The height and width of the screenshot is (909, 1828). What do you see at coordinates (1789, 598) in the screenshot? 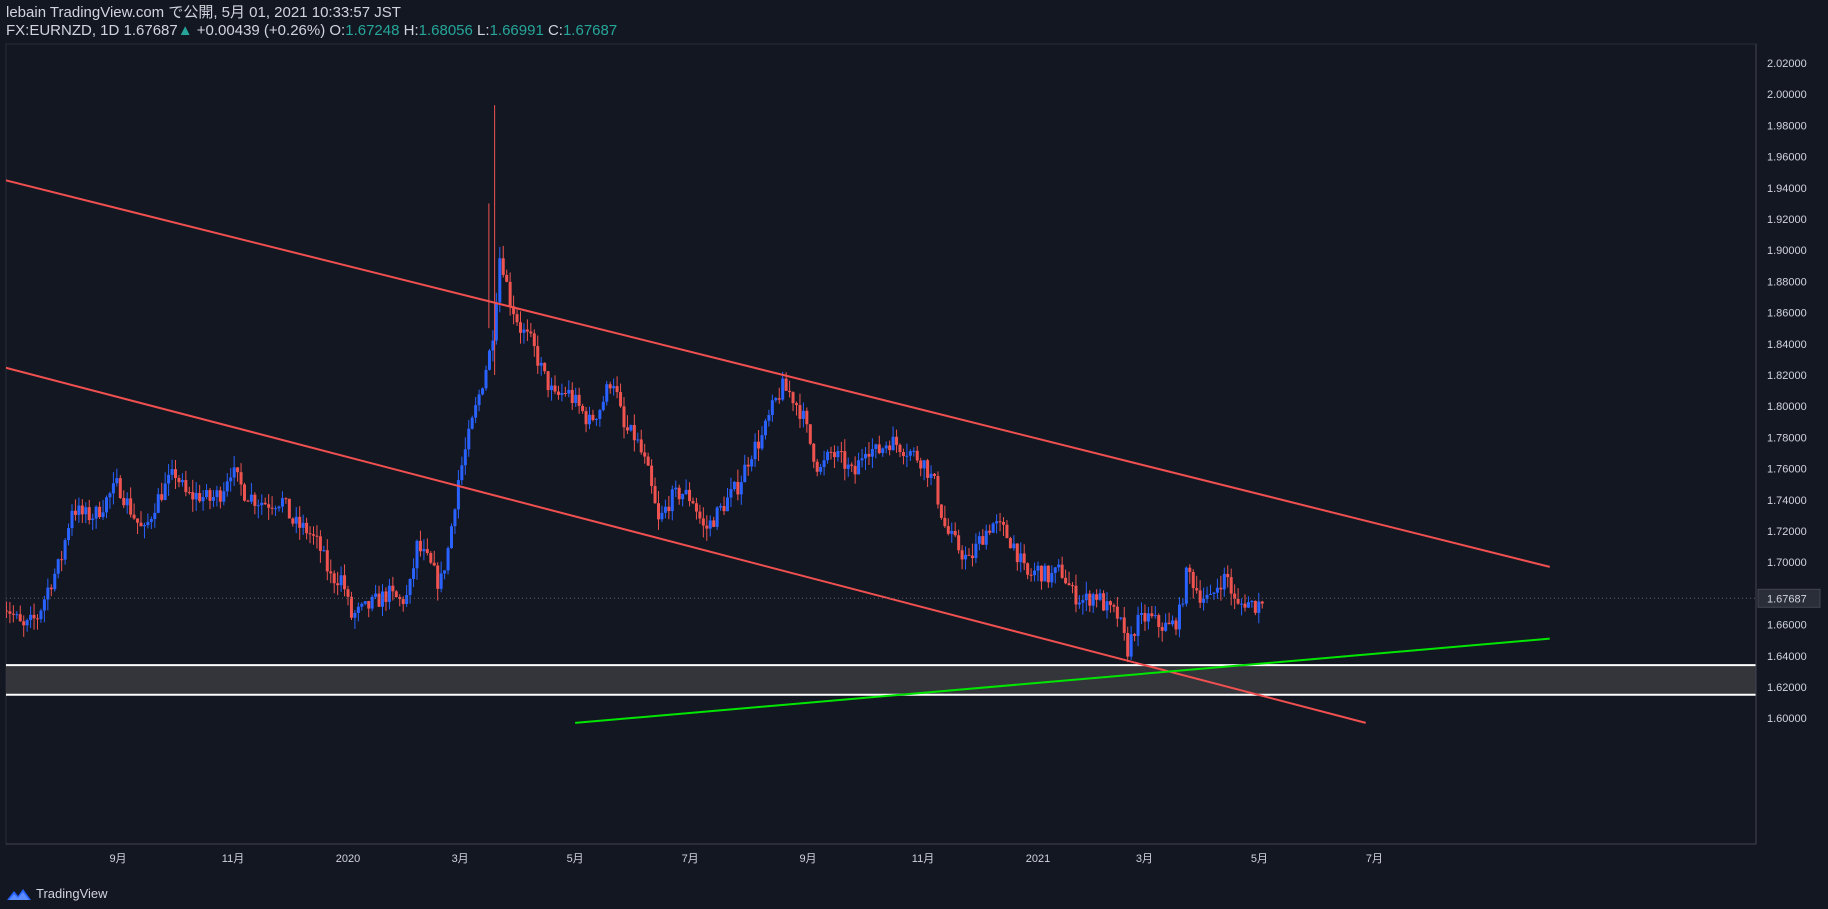
I see `last-price-tag-bg` at bounding box center [1789, 598].